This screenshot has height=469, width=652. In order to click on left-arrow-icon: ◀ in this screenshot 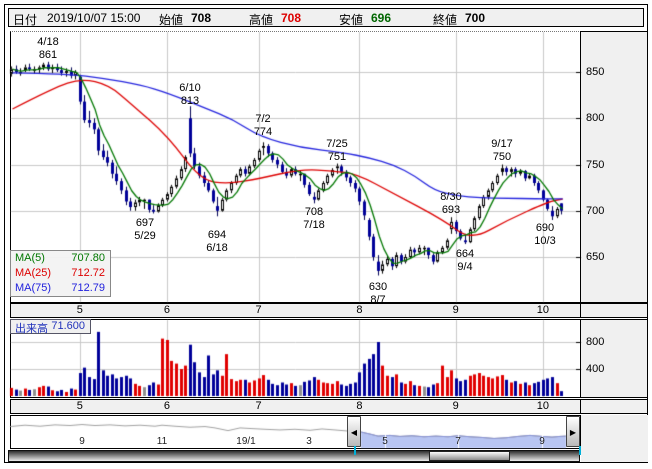, I will do `click(354, 432)`.